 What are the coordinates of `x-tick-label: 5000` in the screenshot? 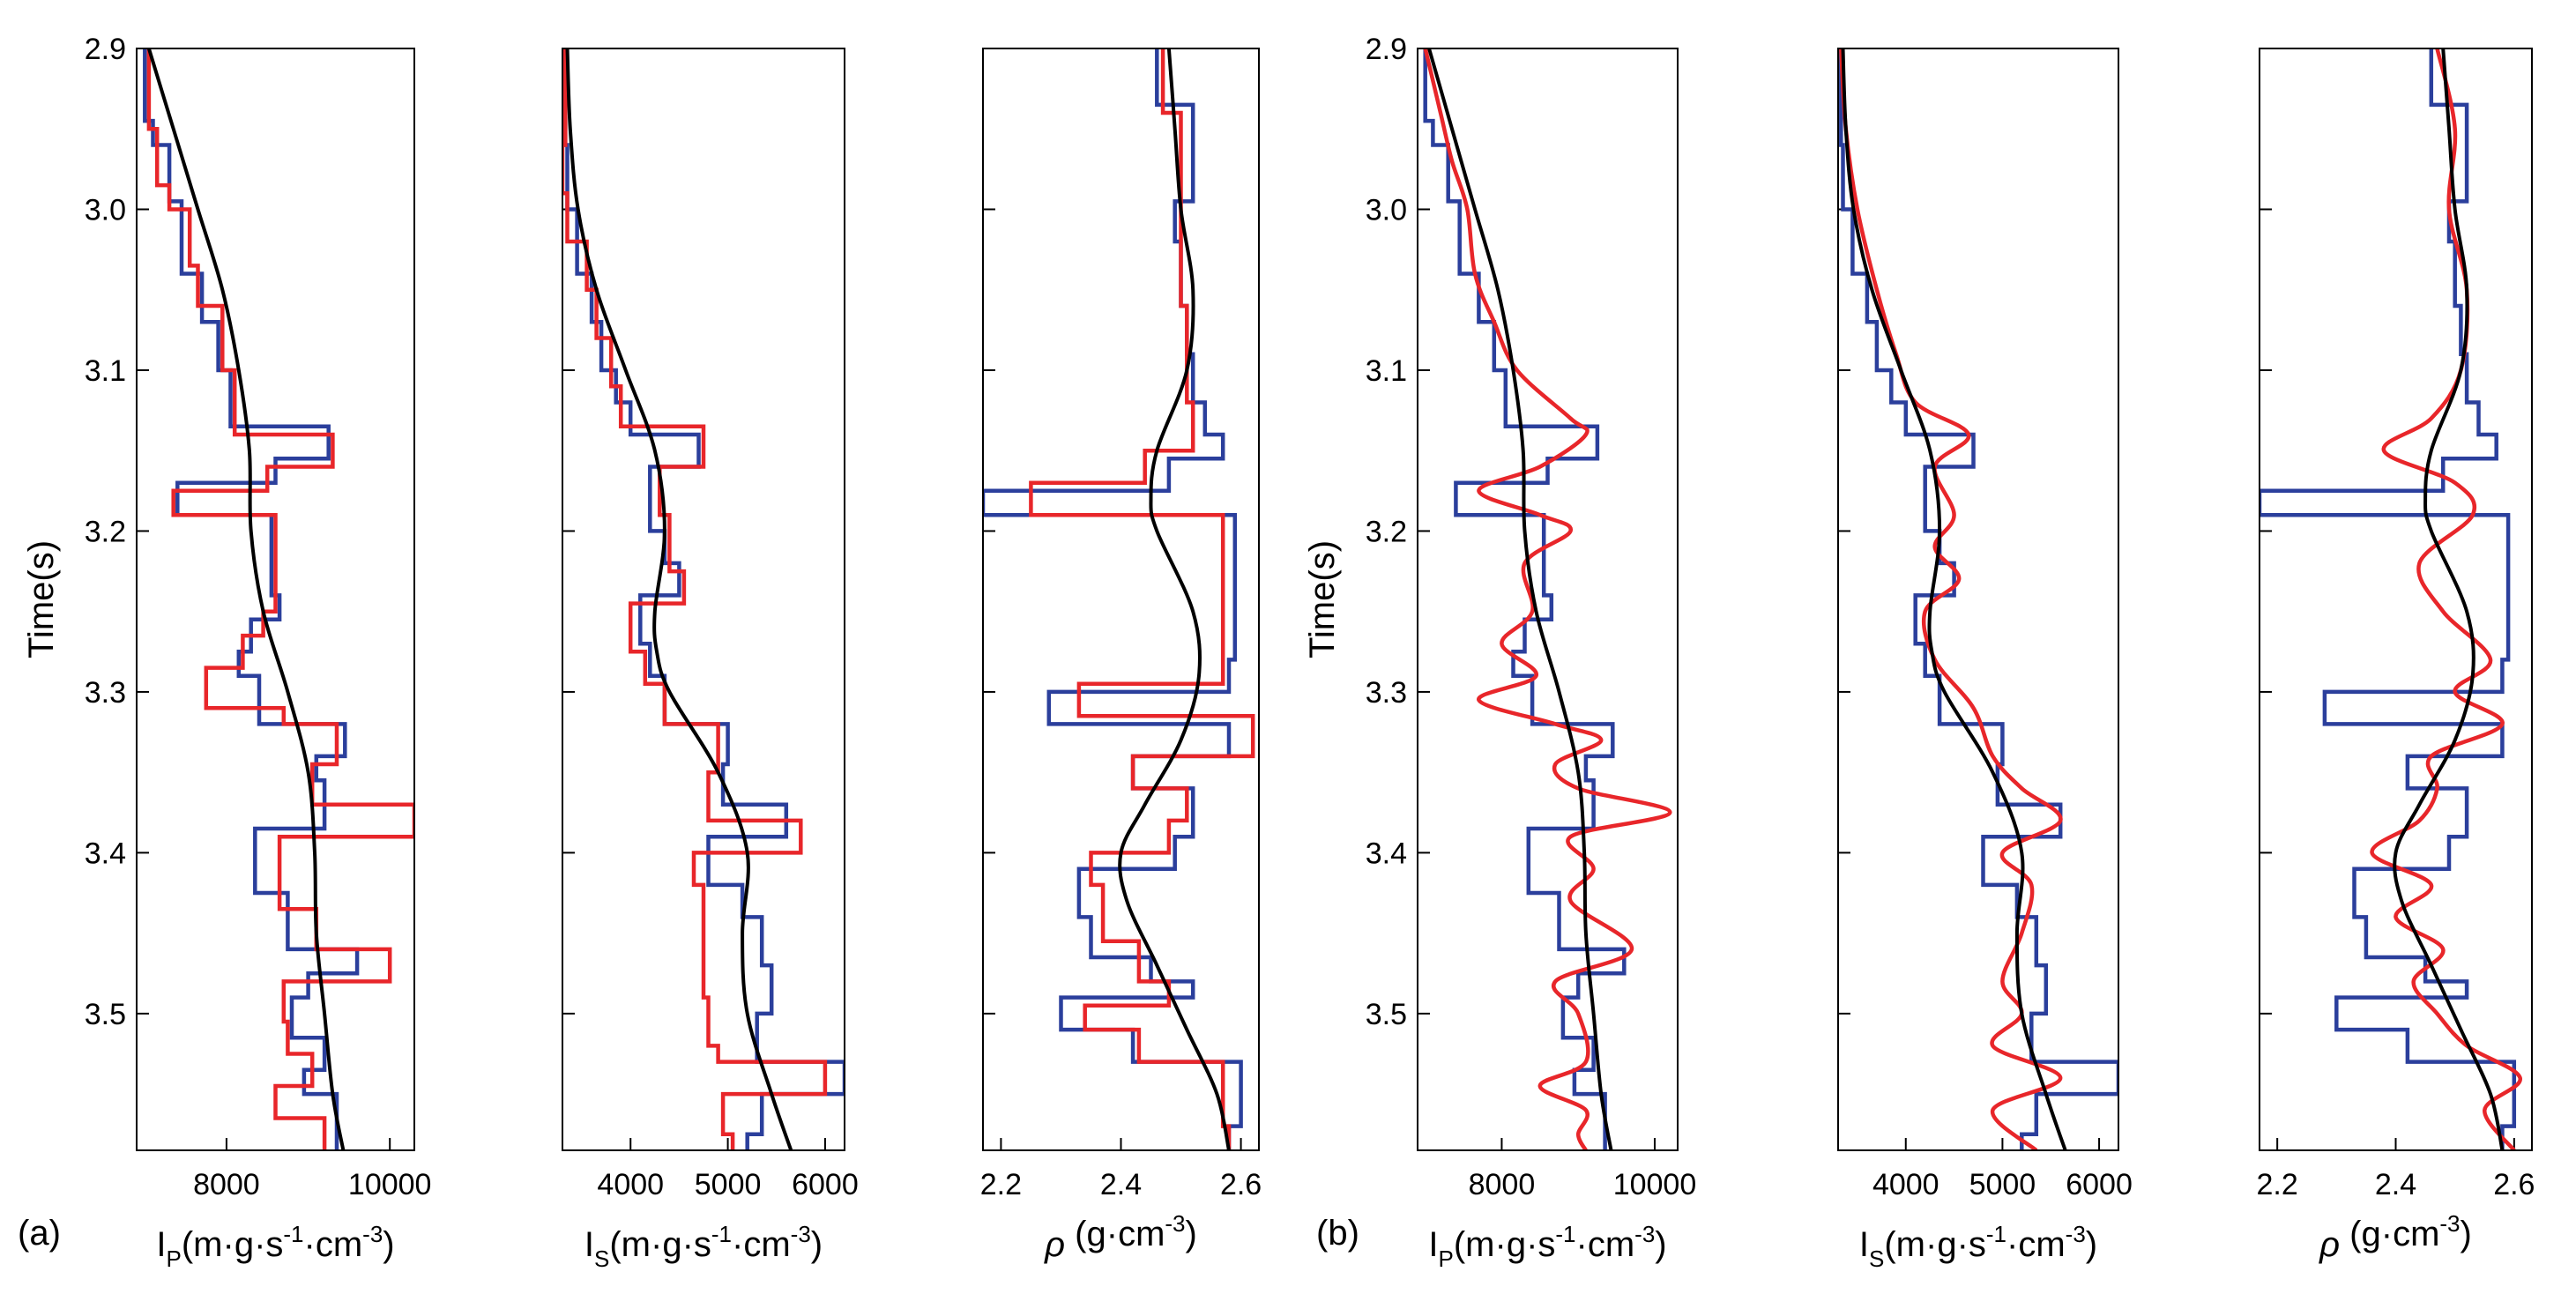 It's located at (729, 1184).